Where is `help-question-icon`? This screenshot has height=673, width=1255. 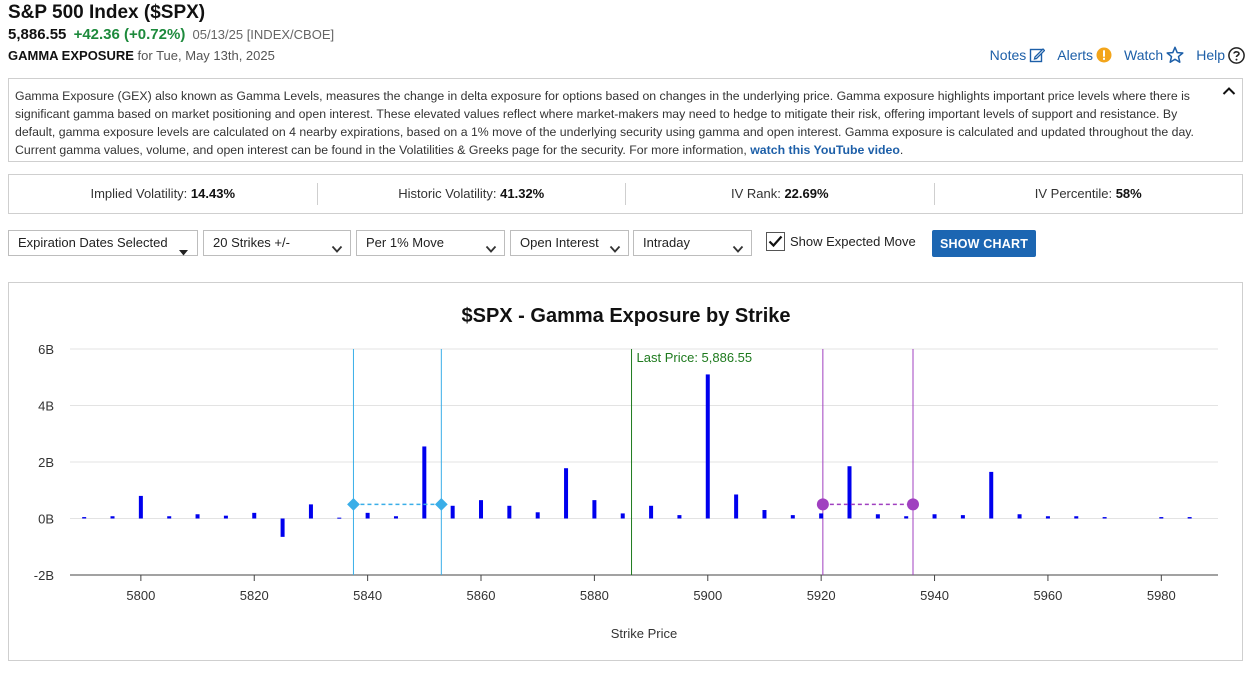
help-question-icon is located at coordinates (1236, 55).